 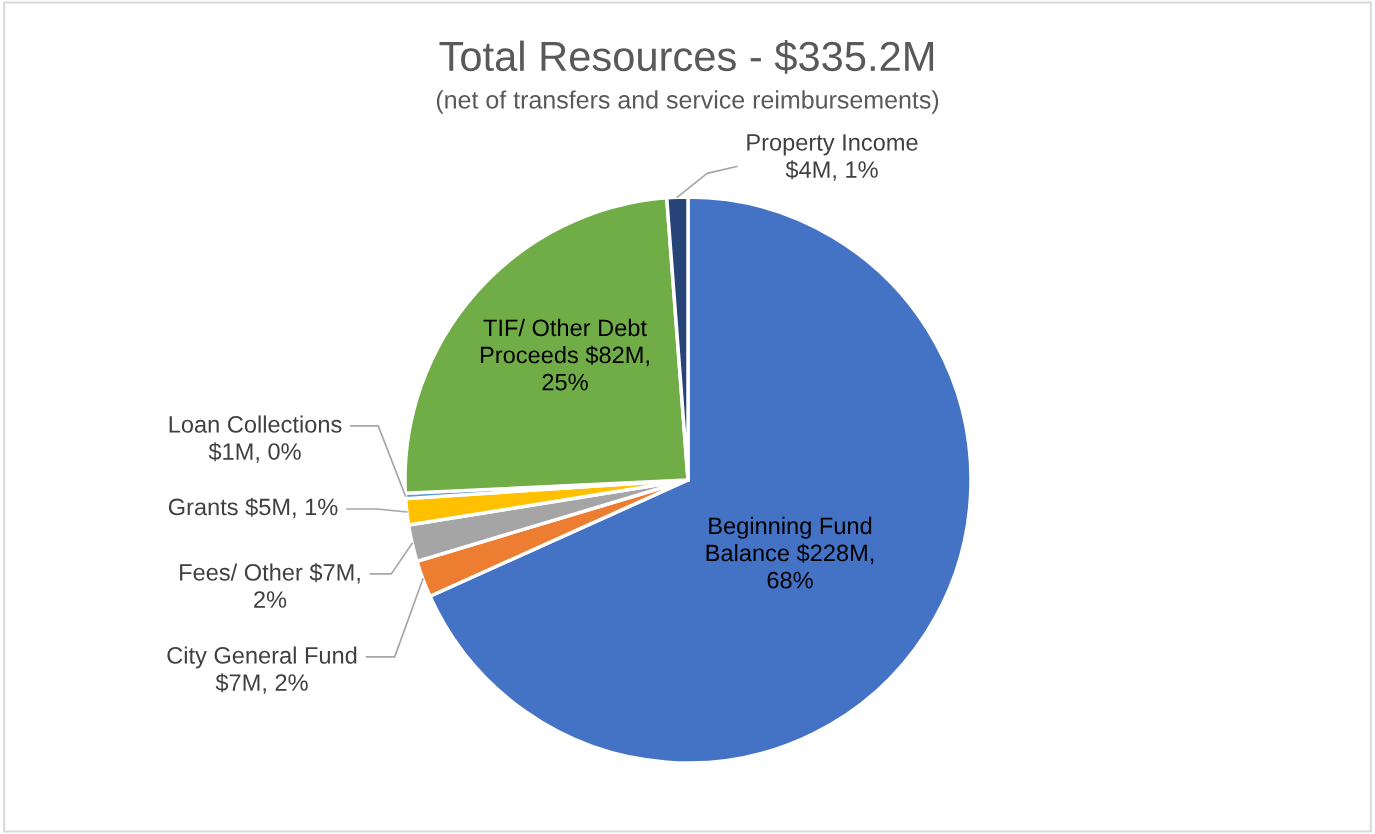 What do you see at coordinates (686, 56) in the screenshot?
I see `chart-title: Total Resources - $335.2M` at bounding box center [686, 56].